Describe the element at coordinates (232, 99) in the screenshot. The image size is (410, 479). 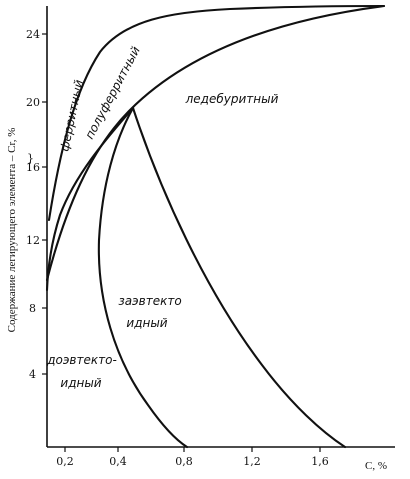
I see `region-label-ledeburitic: ледебуритный` at that location.